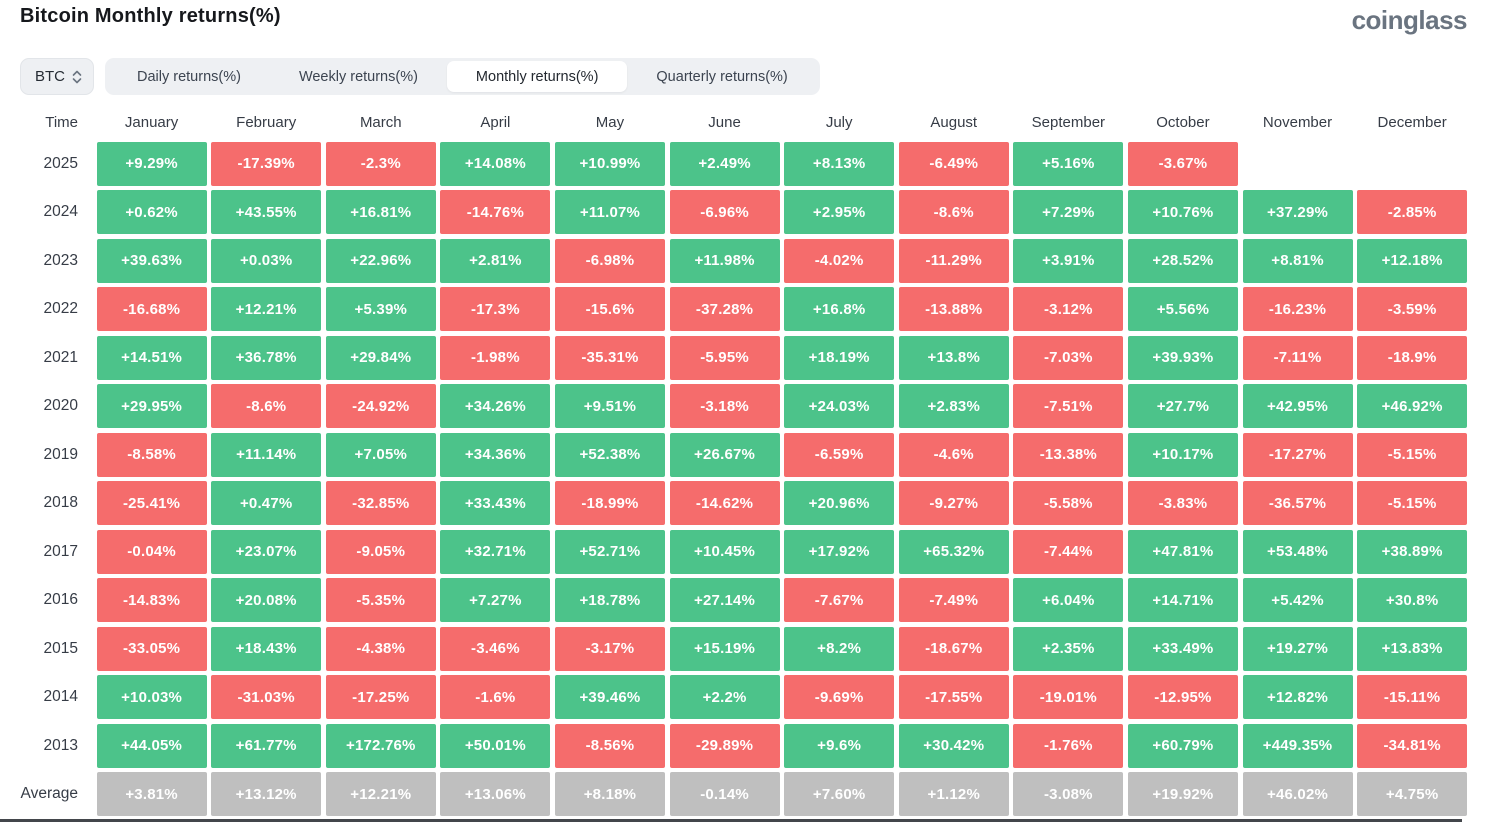  I want to click on return-cell-positive: +52.38%, so click(609, 454).